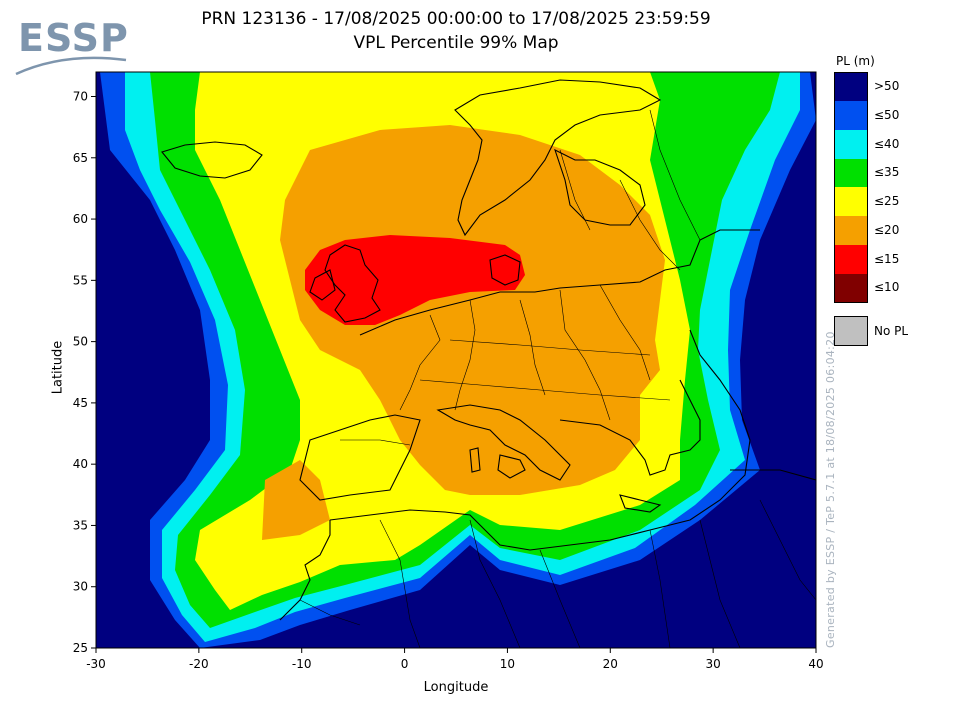  What do you see at coordinates (405, 664) in the screenshot?
I see `x-tick-label: 0` at bounding box center [405, 664].